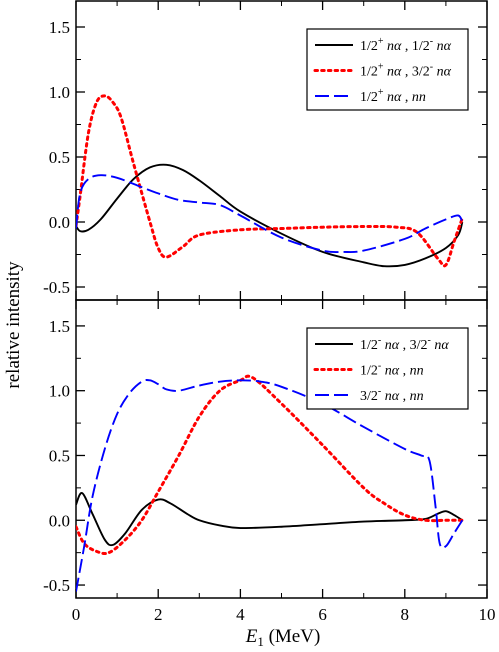  What do you see at coordinates (406, 71) in the screenshot?
I see `legend-label-0-1: 1/2+ nα , 3/2- nα` at bounding box center [406, 71].